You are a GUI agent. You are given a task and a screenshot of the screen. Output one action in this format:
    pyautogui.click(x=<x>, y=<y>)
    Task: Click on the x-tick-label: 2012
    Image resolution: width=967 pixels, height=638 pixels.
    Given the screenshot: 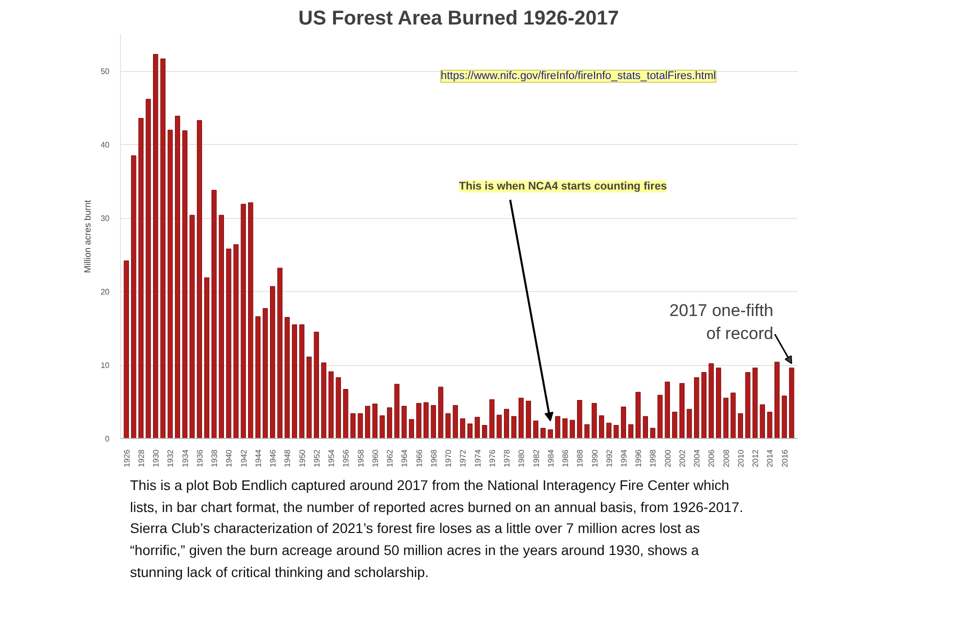 What is the action you would take?
    pyautogui.click(x=755, y=458)
    